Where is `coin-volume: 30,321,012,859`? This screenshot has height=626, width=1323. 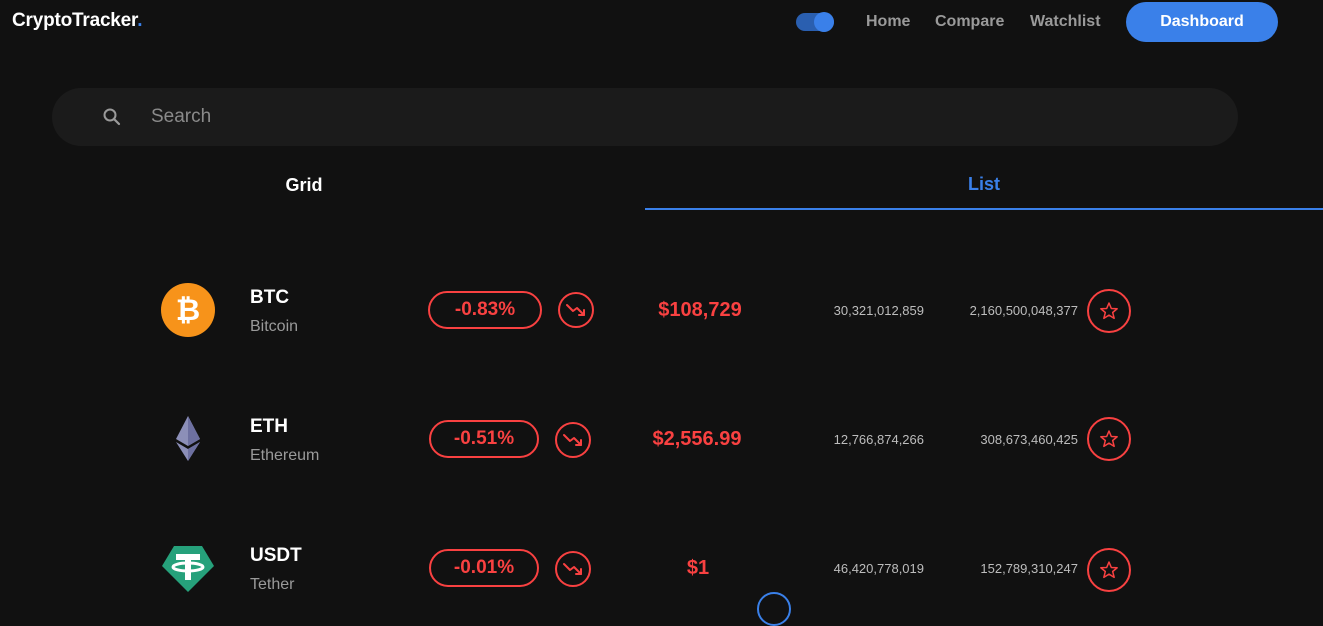
coin-volume: 30,321,012,859 is located at coordinates (878, 310).